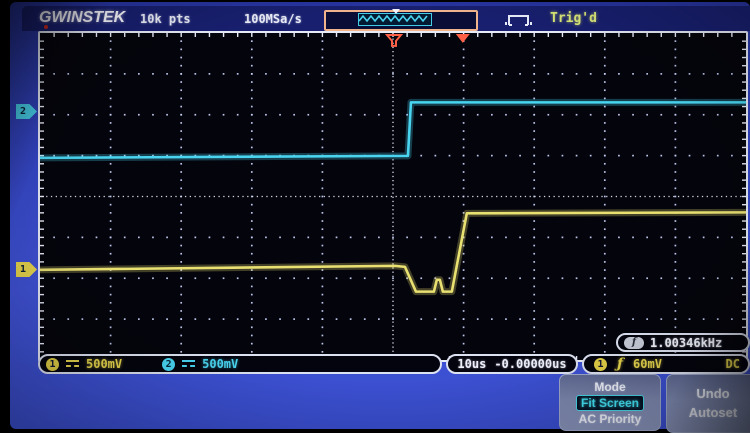 The height and width of the screenshot is (433, 750). What do you see at coordinates (104, 364) in the screenshot?
I see `ch1-scale-value: 500mV` at bounding box center [104, 364].